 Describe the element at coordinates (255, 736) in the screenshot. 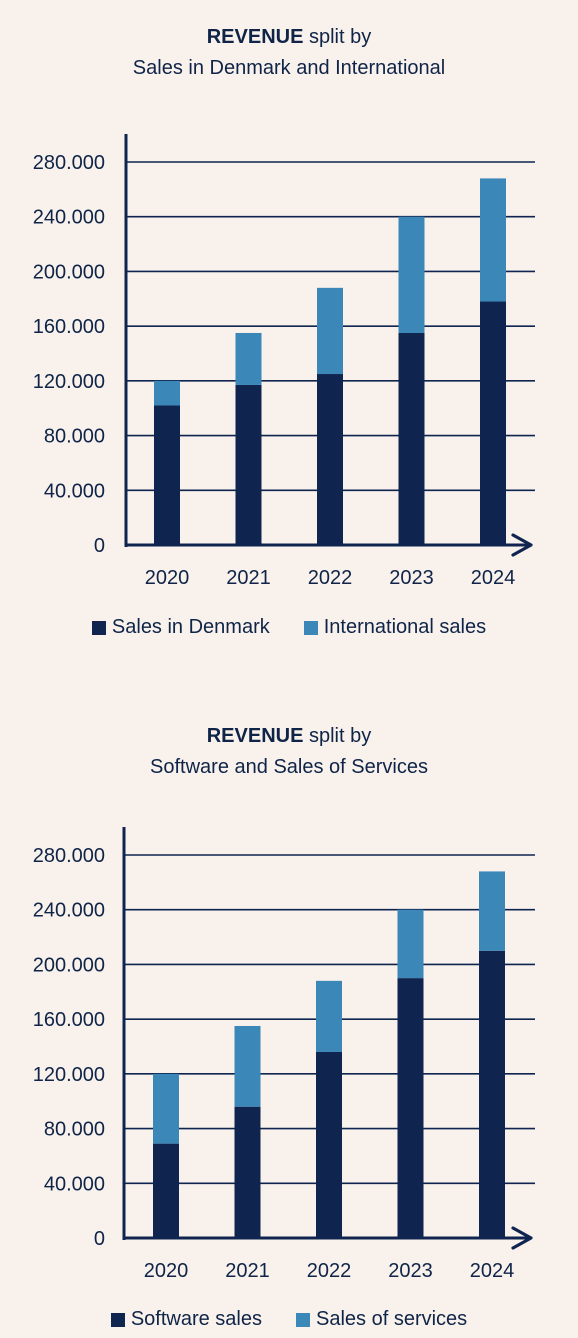

I see `chart-2-title-bold: REVENUE` at that location.